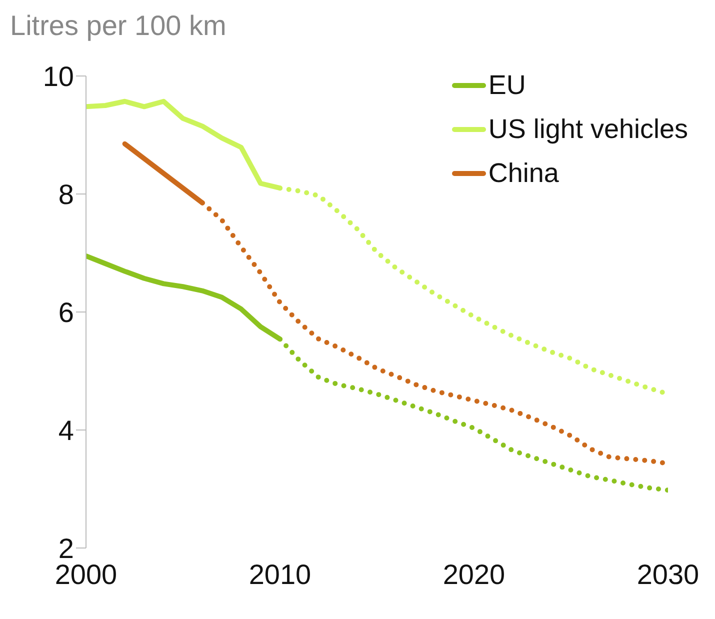  What do you see at coordinates (507, 85) in the screenshot?
I see `legend-label: EU` at bounding box center [507, 85].